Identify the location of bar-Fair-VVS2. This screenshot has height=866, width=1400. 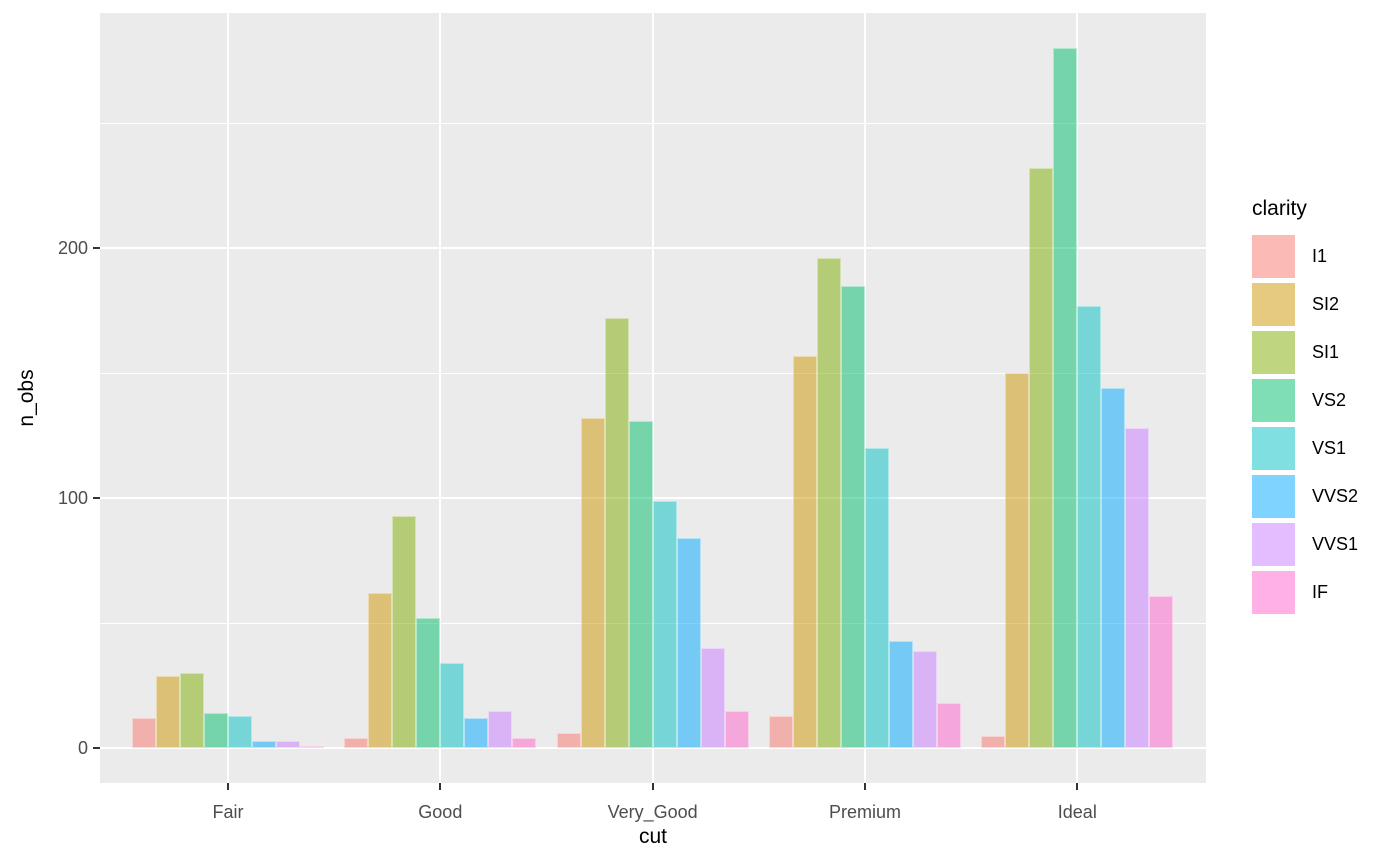
(264, 744).